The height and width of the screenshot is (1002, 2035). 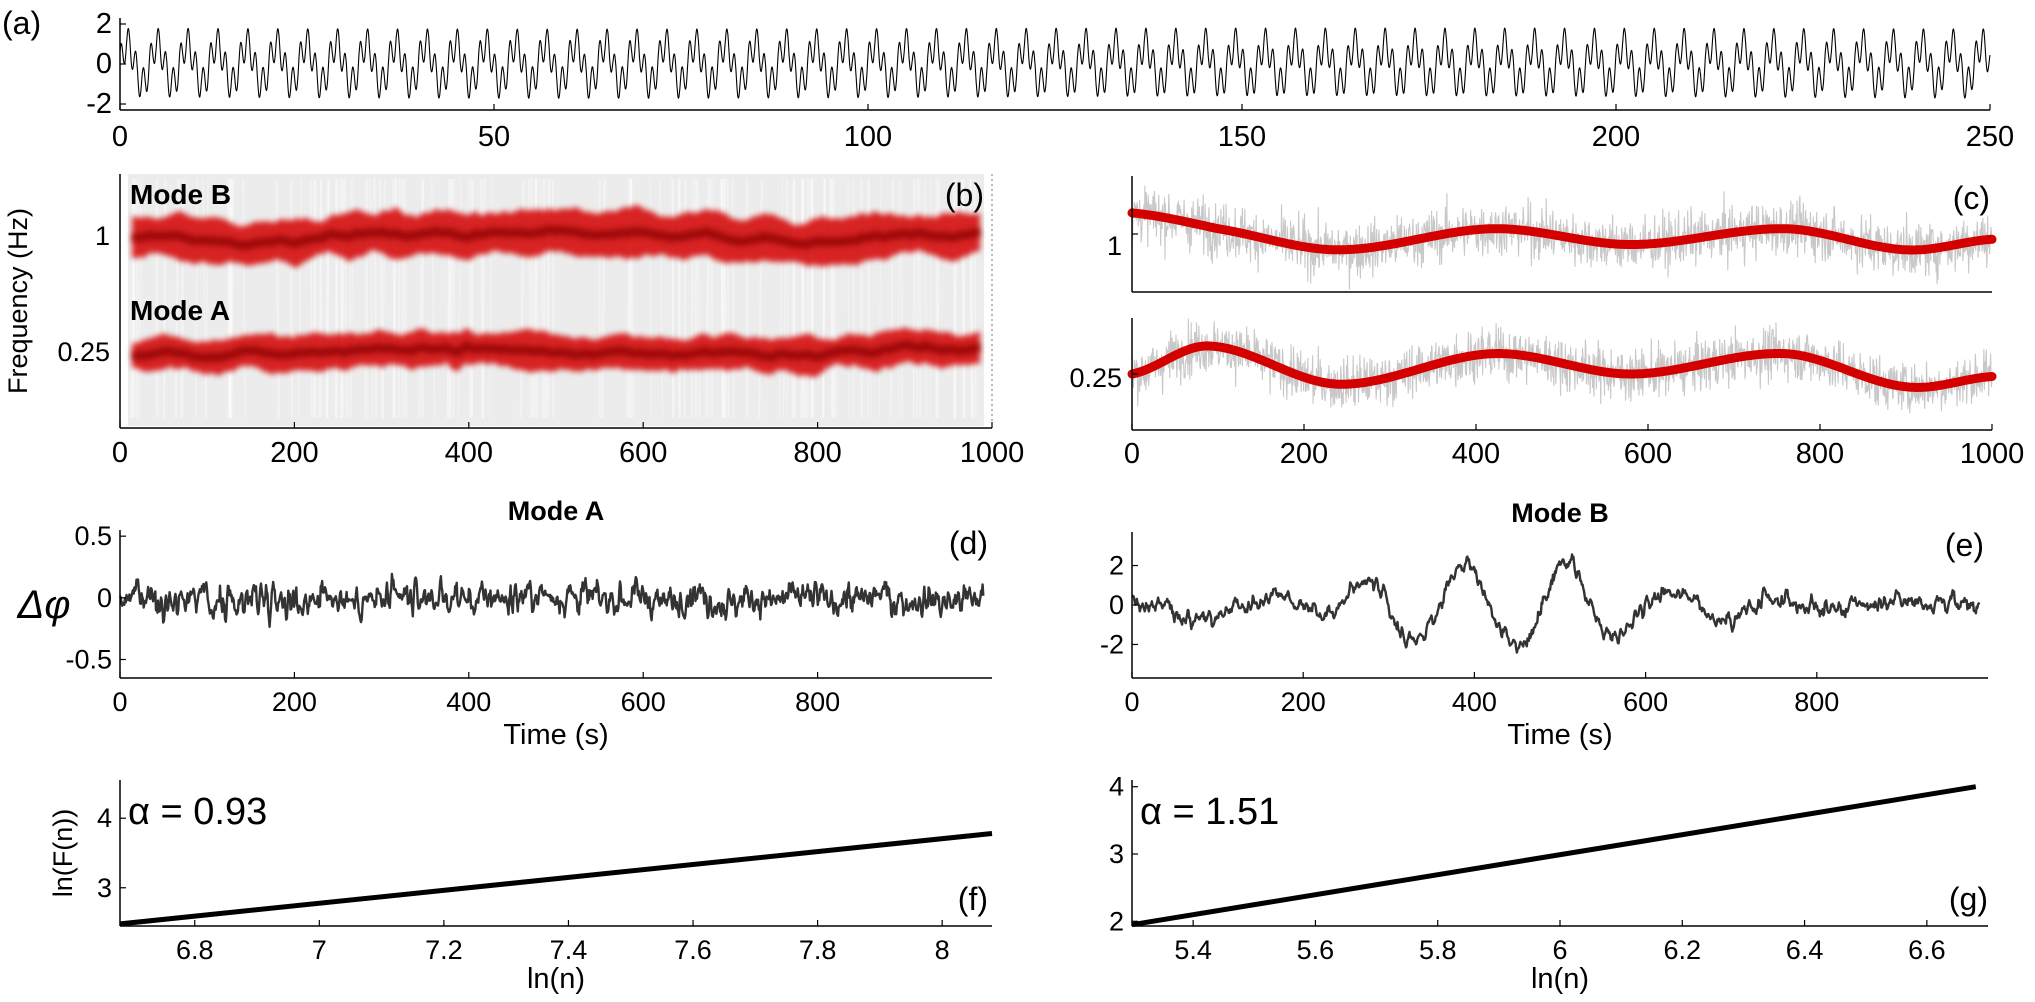 I want to click on panel-label-g: (g), so click(x=1968, y=899).